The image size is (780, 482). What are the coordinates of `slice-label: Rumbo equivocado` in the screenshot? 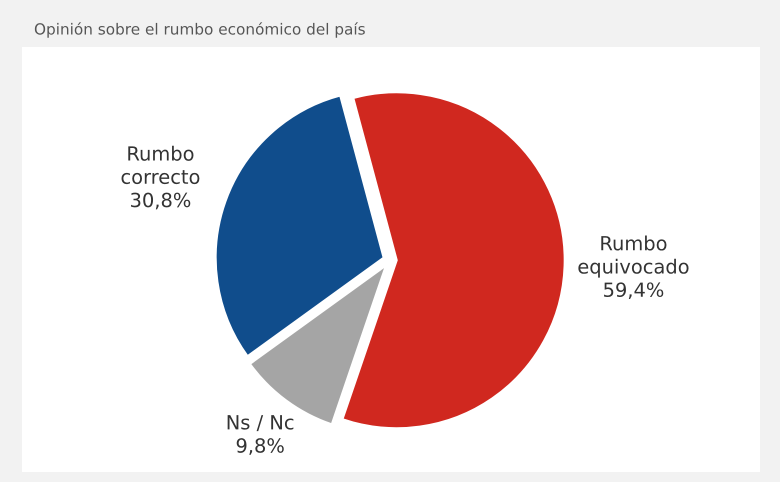 It's located at (633, 257).